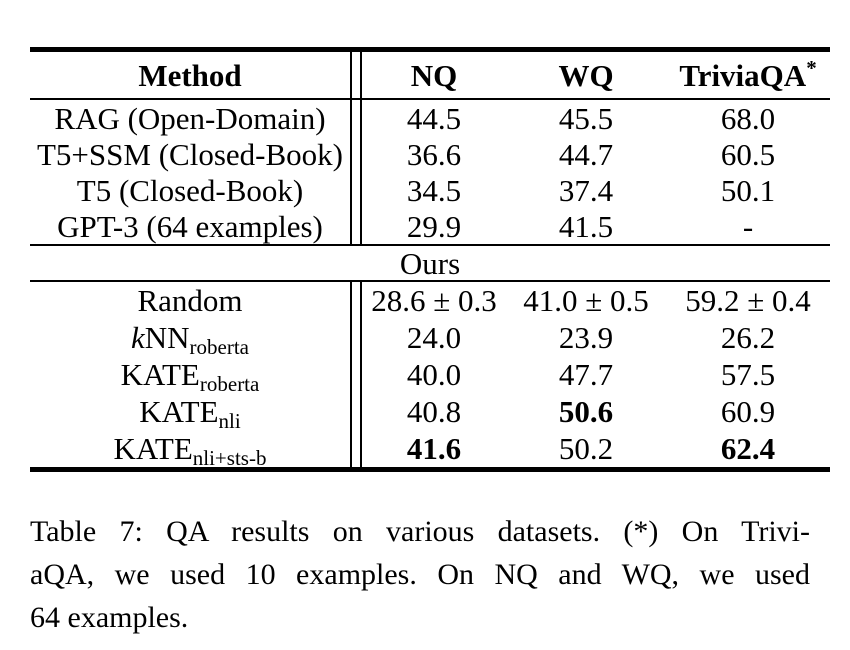 This screenshot has height=650, width=850. What do you see at coordinates (586, 76) in the screenshot?
I see `wq-column-header: WQ` at bounding box center [586, 76].